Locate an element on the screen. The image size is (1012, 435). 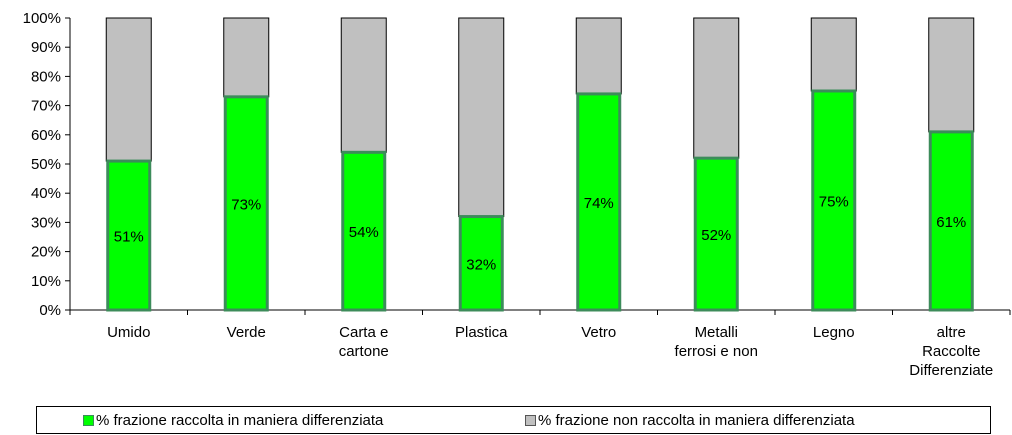
y-tick-label: 90% is located at coordinates (46, 47).